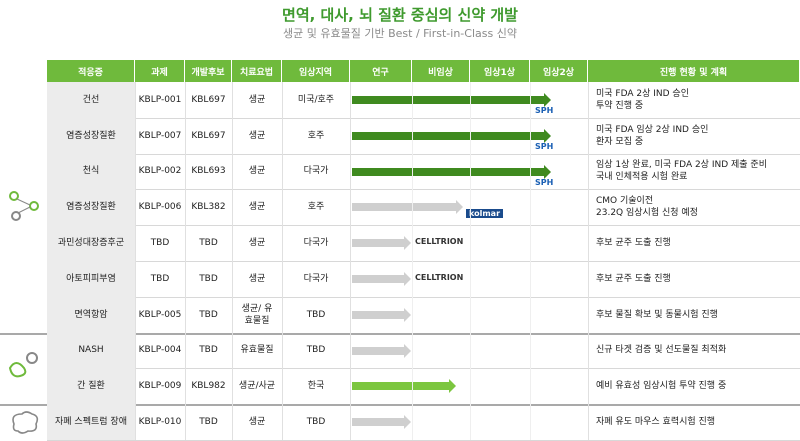 This screenshot has width=800, height=441. I want to click on status: 후보 물질 확보 및 동물시험 진행, so click(694, 315).